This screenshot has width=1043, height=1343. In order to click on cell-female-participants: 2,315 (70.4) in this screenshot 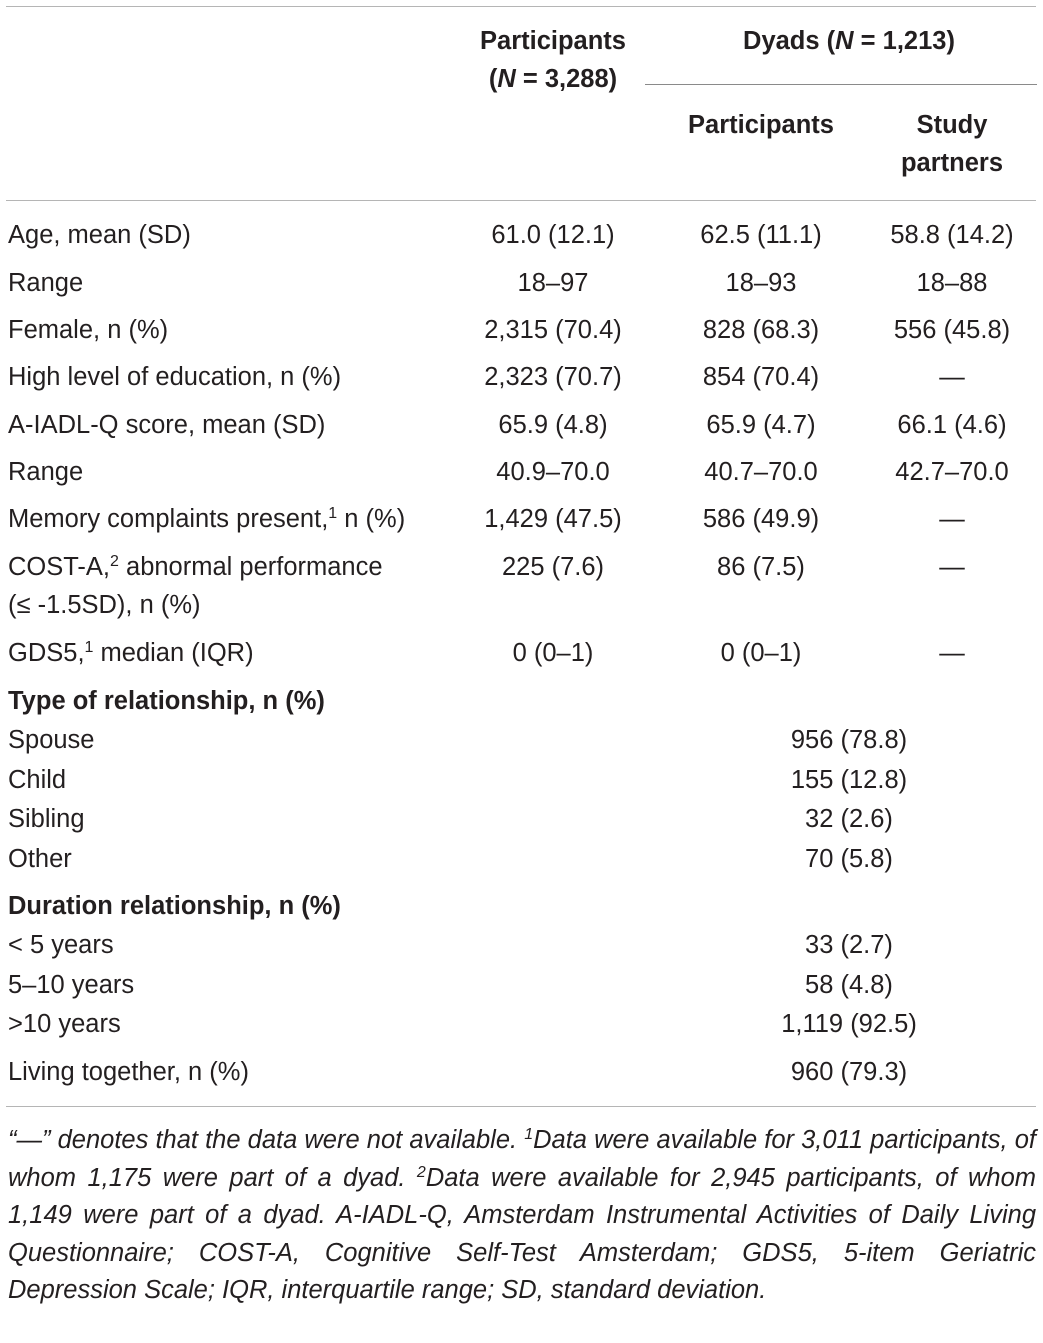, I will do `click(553, 330)`.